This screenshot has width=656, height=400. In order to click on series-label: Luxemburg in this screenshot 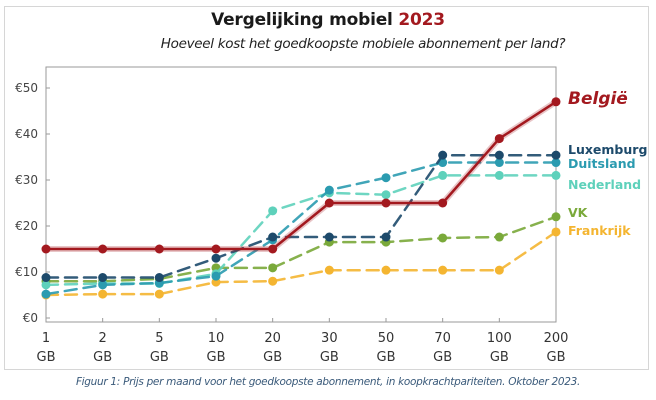, I will do `click(607, 149)`.